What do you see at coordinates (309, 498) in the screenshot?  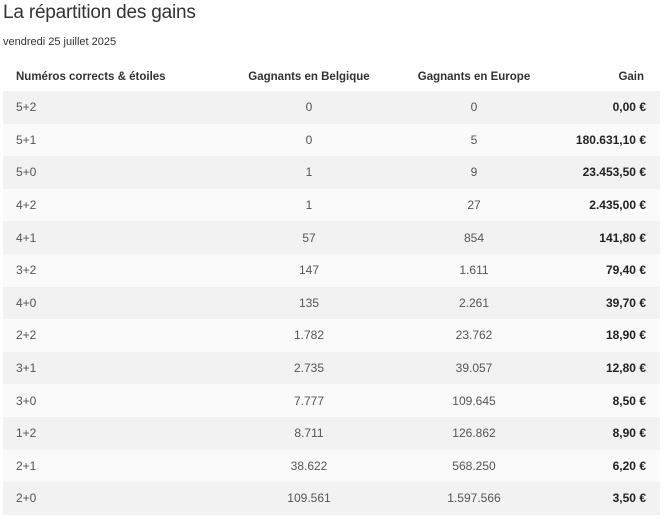 I see `winners-belgium-cell: 109.561` at bounding box center [309, 498].